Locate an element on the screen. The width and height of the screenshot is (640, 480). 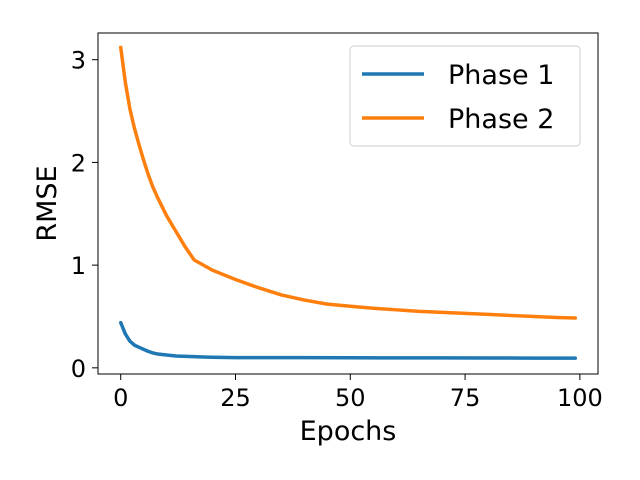
x-tick-label: 75 is located at coordinates (465, 398).